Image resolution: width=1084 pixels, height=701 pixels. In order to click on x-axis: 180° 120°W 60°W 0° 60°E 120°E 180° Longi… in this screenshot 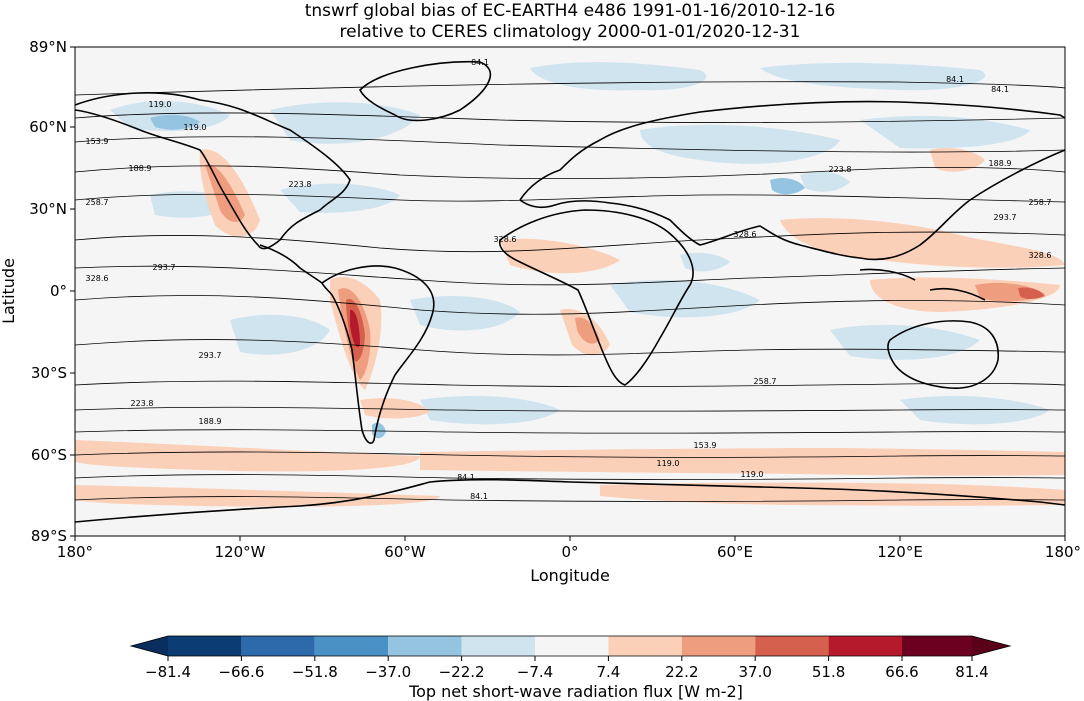, I will do `click(569, 560)`.